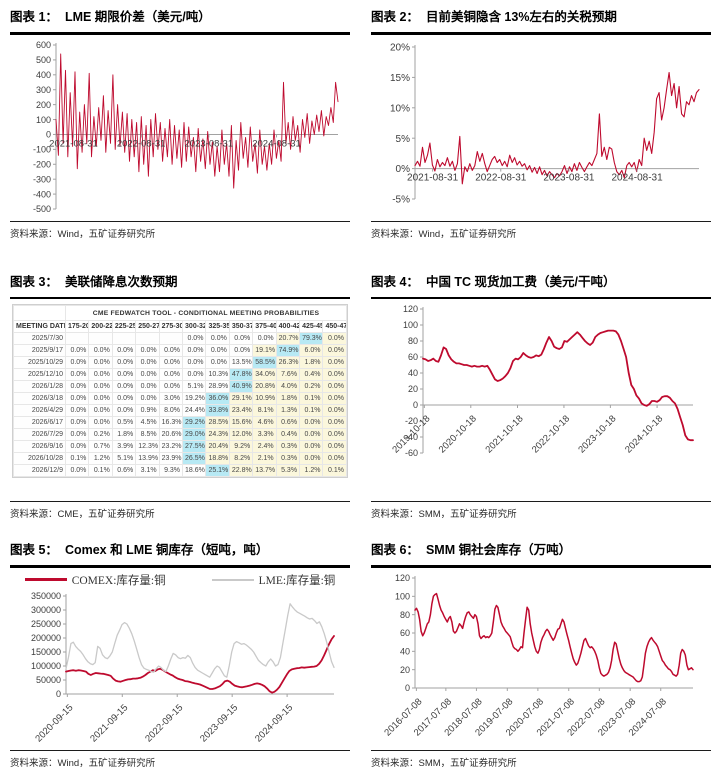 This screenshot has height=774, width=721. What do you see at coordinates (413, 341) in the screenshot?
I see `svg-text: 80` at bounding box center [413, 341].